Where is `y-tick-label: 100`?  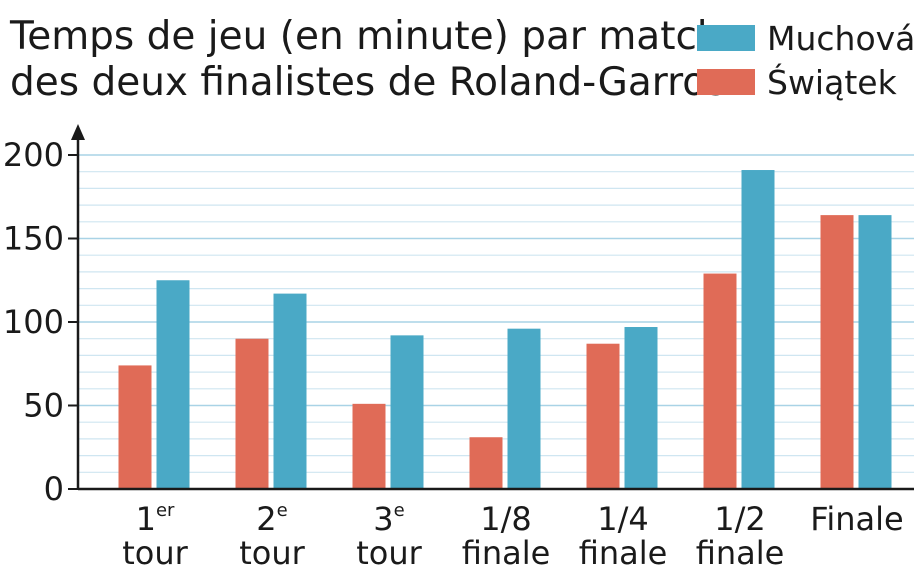 y-tick-label: 100 is located at coordinates (33, 322).